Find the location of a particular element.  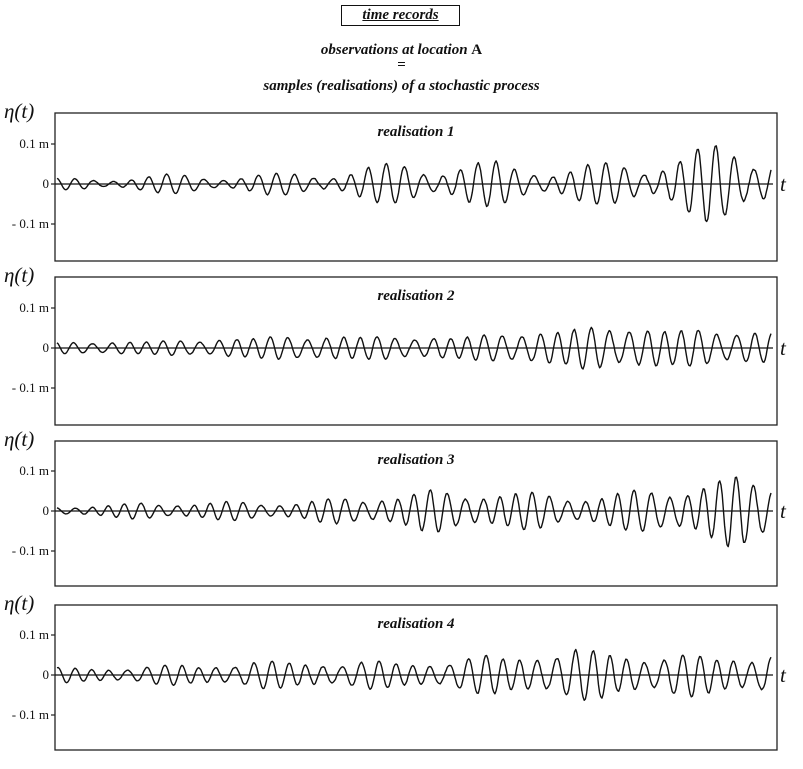

observations-heading: observations at location A is located at coordinates (401, 50).